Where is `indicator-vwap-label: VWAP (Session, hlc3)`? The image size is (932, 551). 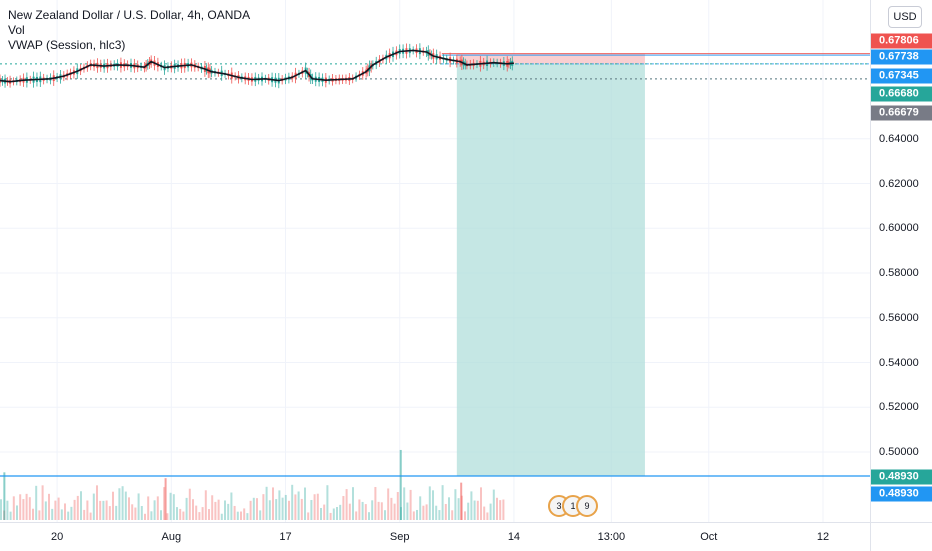 indicator-vwap-label: VWAP (Session, hlc3) is located at coordinates (67, 45).